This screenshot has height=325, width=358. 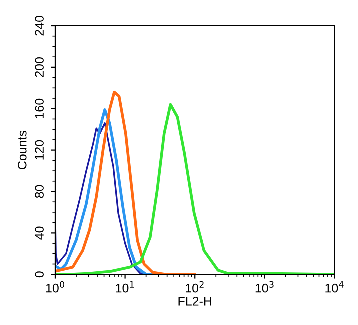 I want to click on y-tick-label: 120, so click(x=39, y=150).